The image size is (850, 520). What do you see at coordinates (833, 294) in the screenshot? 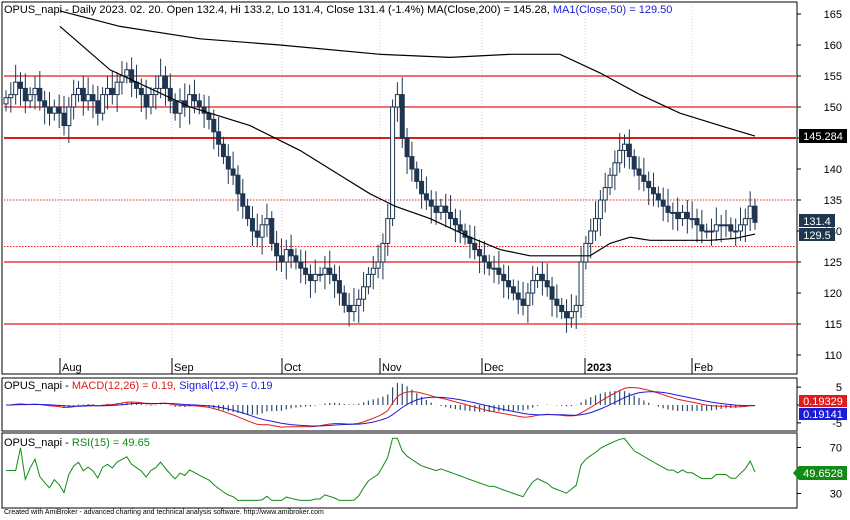
I see `price-tick-label: 120` at bounding box center [833, 294].